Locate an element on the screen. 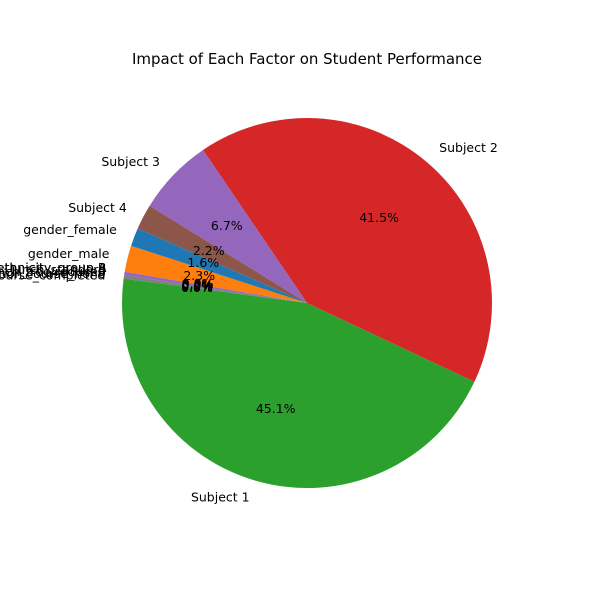 The height and width of the screenshot is (600, 600). slice-percent-gender-female: 1.6% is located at coordinates (203, 262).